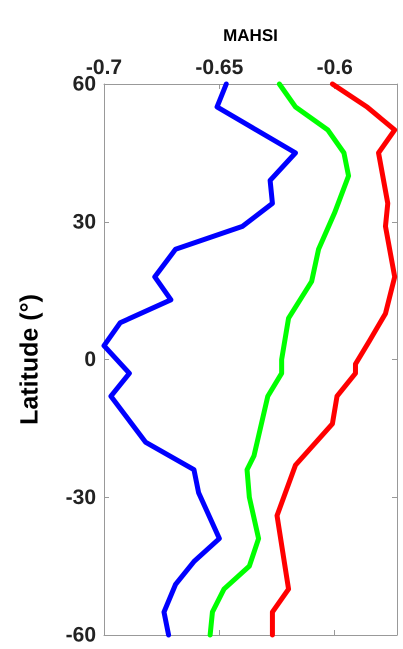 The width and height of the screenshot is (403, 649). Describe the element at coordinates (219, 67) in the screenshot. I see `x-tick-label: -0.65` at that location.